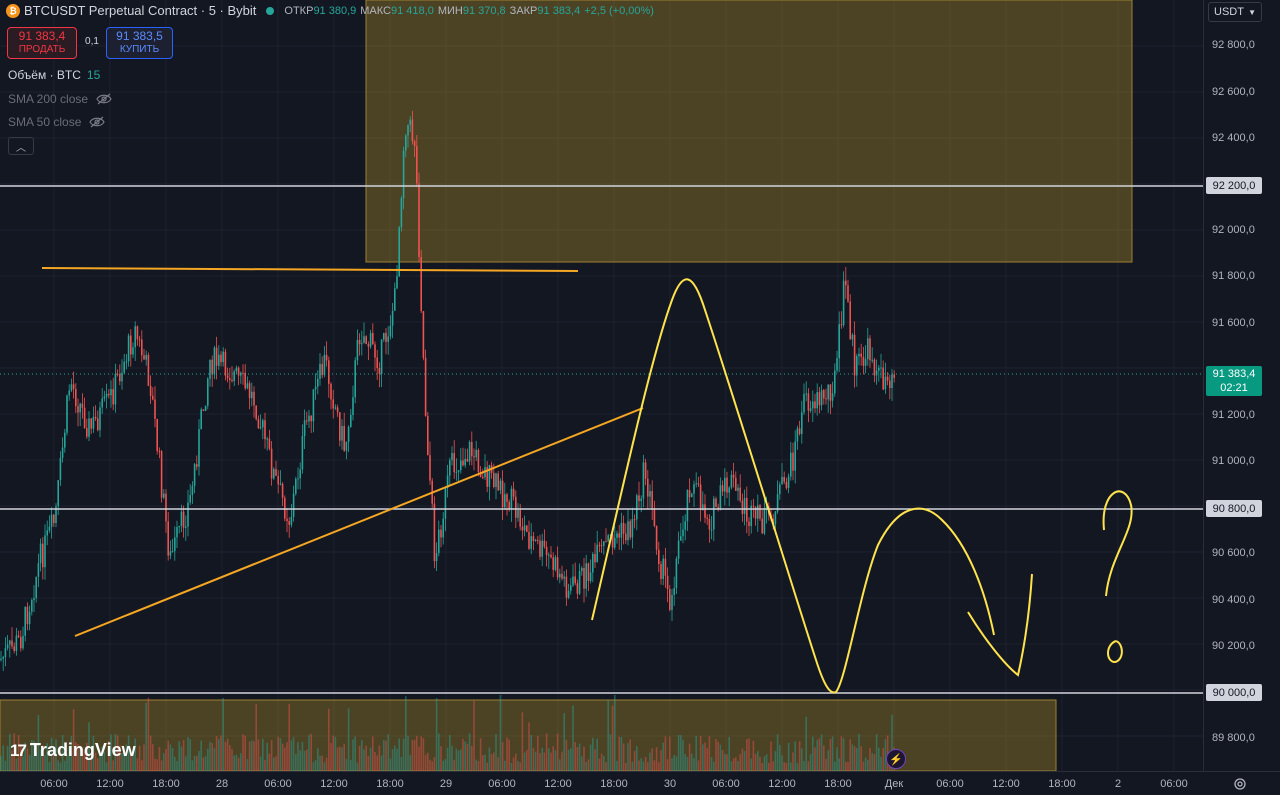 This screenshot has height=795, width=1280. What do you see at coordinates (447, 732) in the screenshot?
I see `volume-bars` at bounding box center [447, 732].